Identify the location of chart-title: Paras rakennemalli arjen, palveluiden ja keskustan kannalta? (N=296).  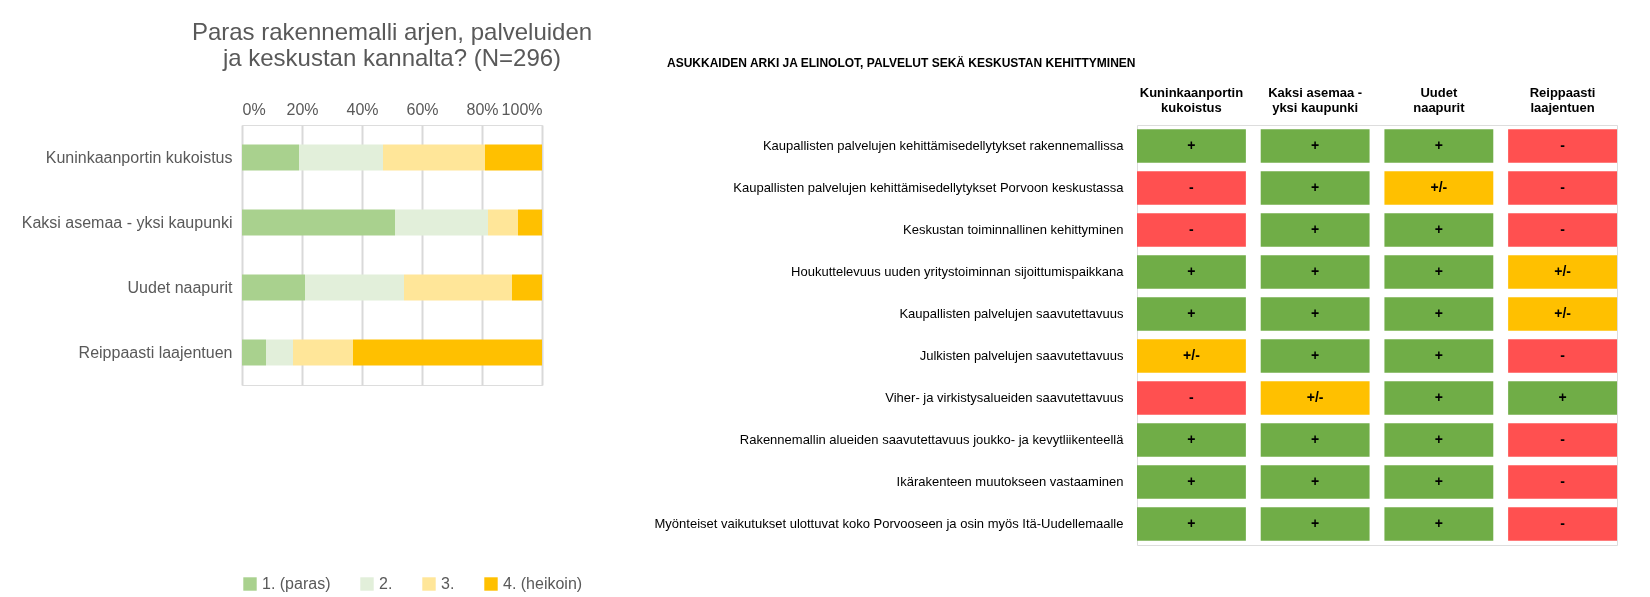
(392, 44).